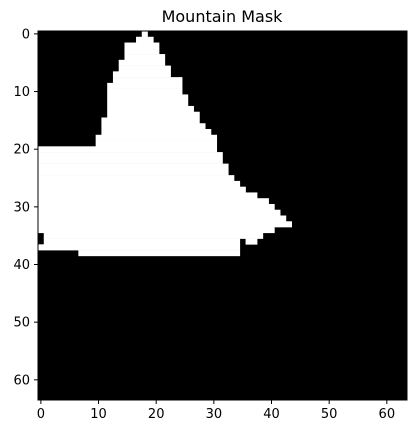 The width and height of the screenshot is (416, 435). I want to click on chart-title: Mountain Mask, so click(223, 16).